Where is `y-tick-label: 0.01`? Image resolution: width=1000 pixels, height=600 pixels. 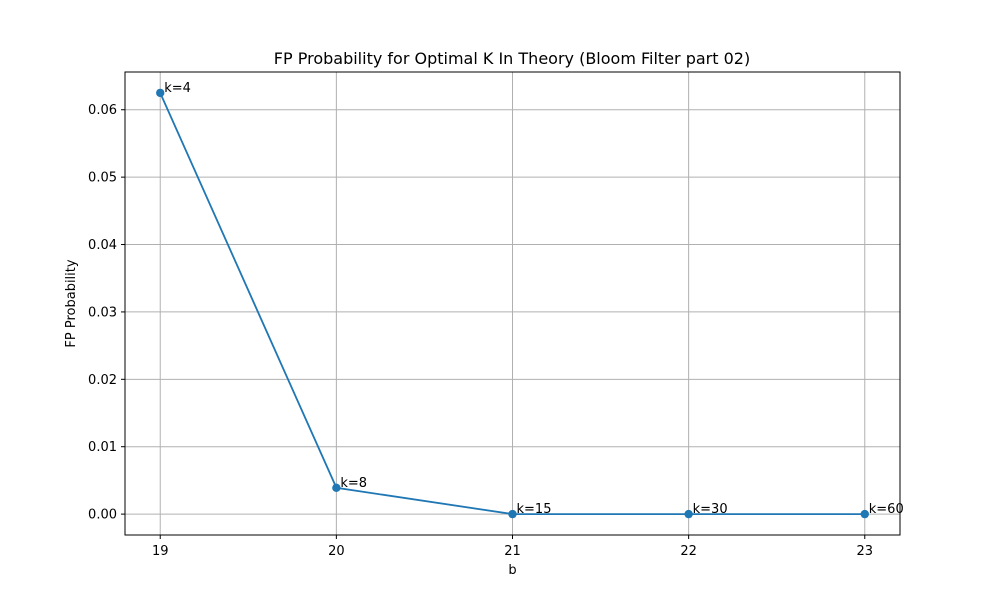 y-tick-label: 0.01 is located at coordinates (102, 447).